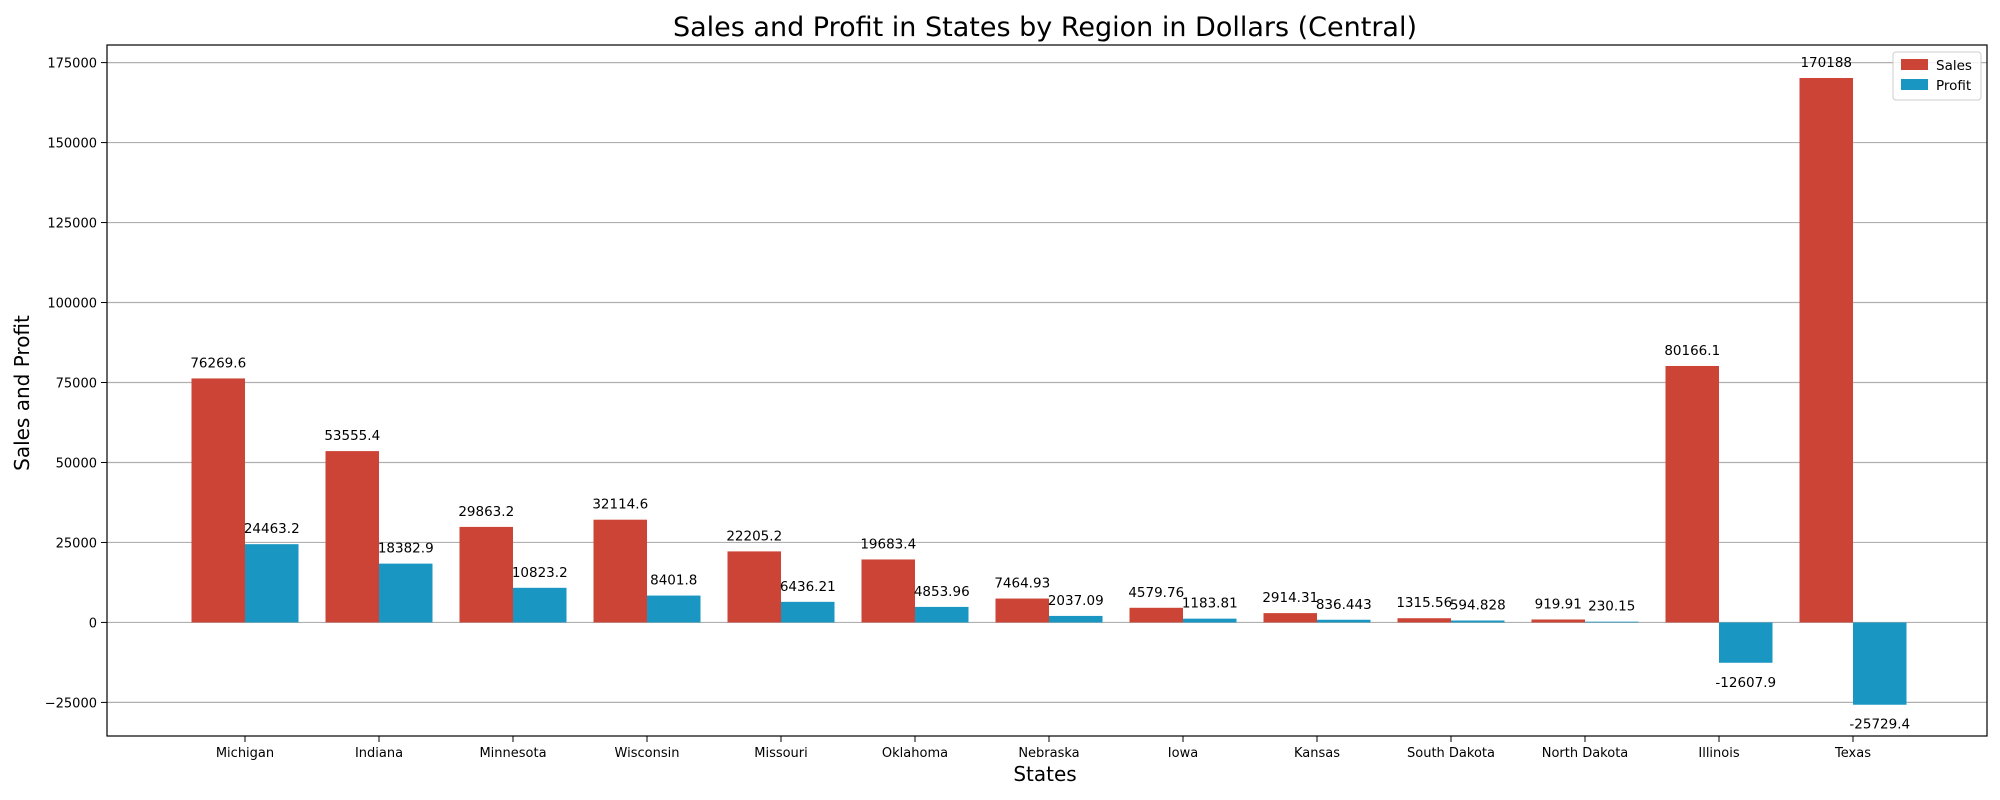 The image size is (2000, 800). What do you see at coordinates (72, 304) in the screenshot?
I see `y-tick-label: 100000` at bounding box center [72, 304].